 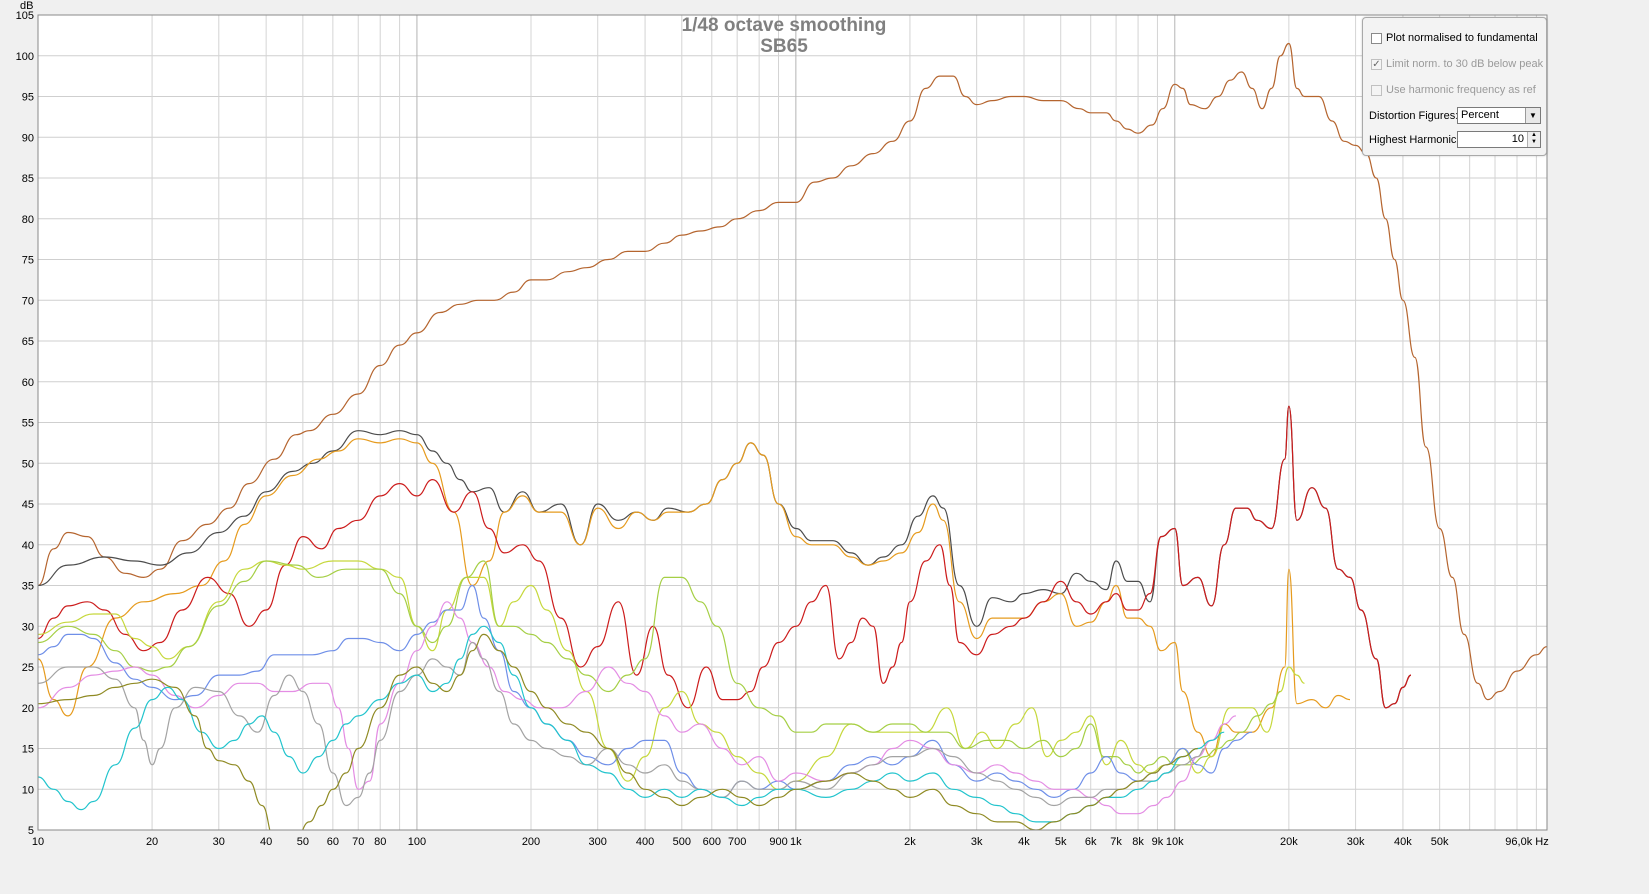 I want to click on x-tick-label: 30, so click(x=219, y=842).